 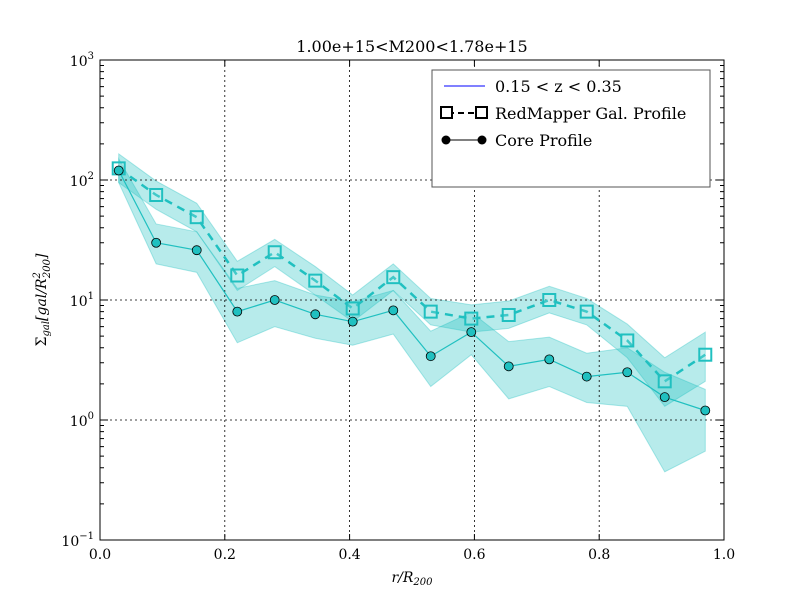 I want to click on y-axis-label-bracket-close: ], so click(x=42, y=256).